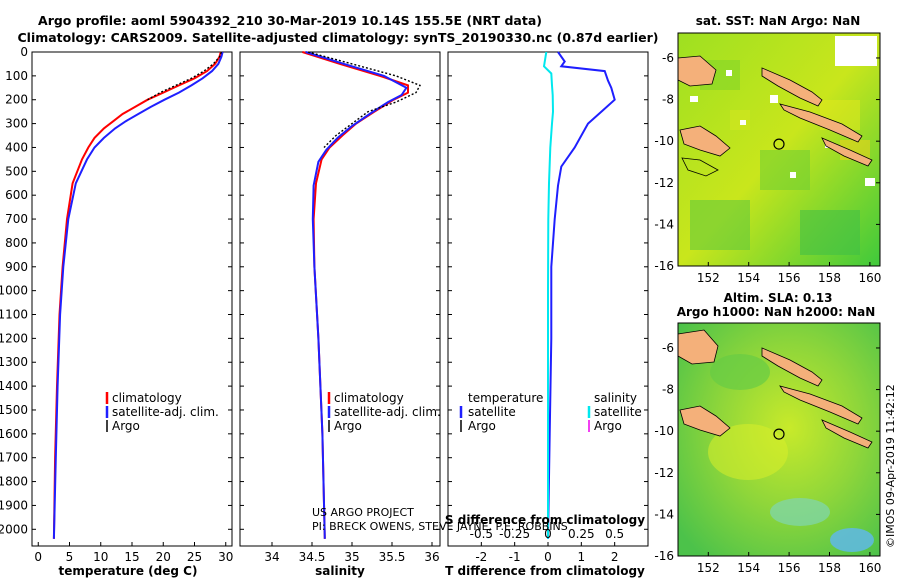 The height and width of the screenshot is (580, 900). What do you see at coordinates (16, 147) in the screenshot?
I see `depth-tick-label: 400` at bounding box center [16, 147].